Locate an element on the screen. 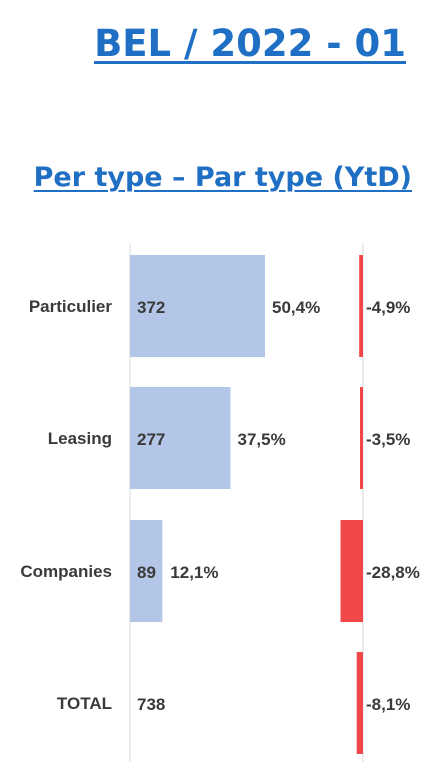 The width and height of the screenshot is (440, 779). value-label-companies: 89 is located at coordinates (146, 572).